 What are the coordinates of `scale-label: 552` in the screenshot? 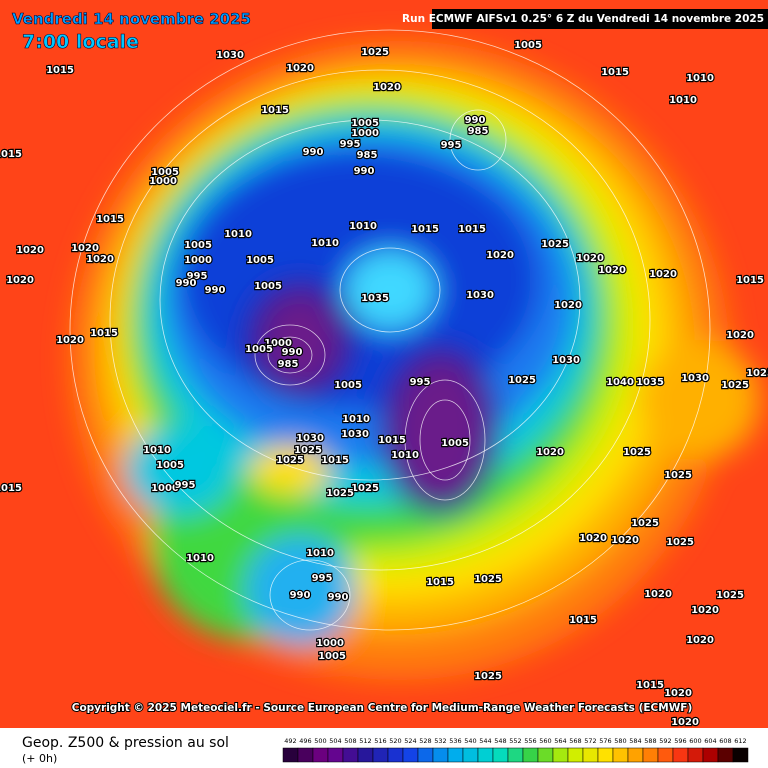 It's located at (515, 741).